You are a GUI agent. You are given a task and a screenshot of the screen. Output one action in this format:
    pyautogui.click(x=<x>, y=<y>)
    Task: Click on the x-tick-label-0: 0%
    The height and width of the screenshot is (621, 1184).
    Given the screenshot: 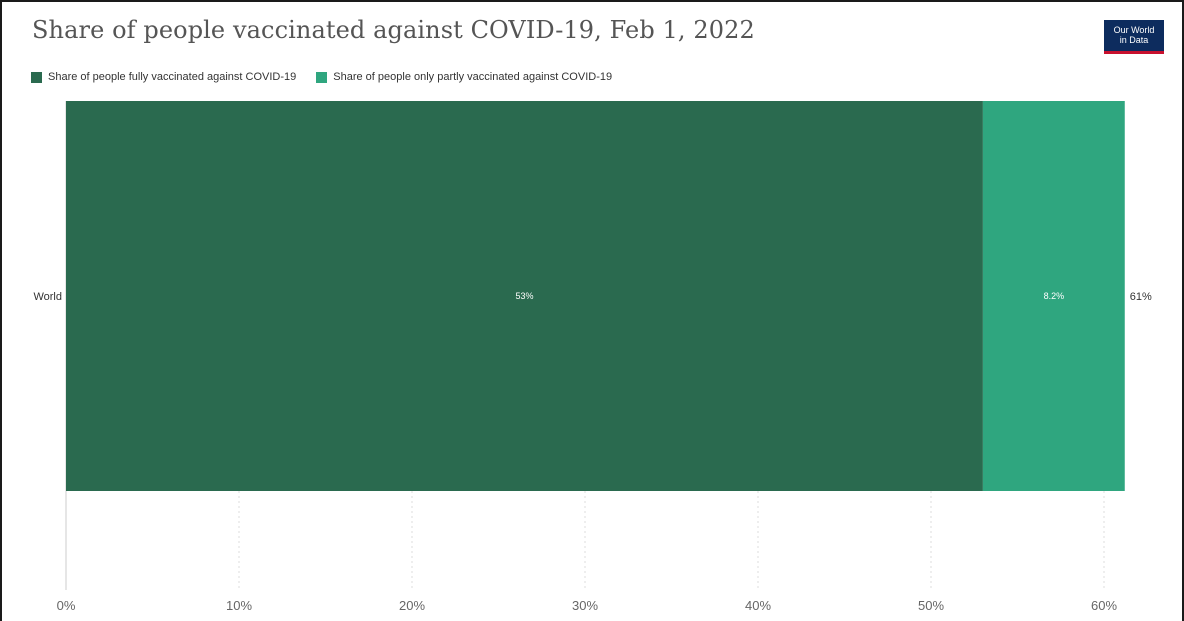 What is the action you would take?
    pyautogui.click(x=66, y=605)
    